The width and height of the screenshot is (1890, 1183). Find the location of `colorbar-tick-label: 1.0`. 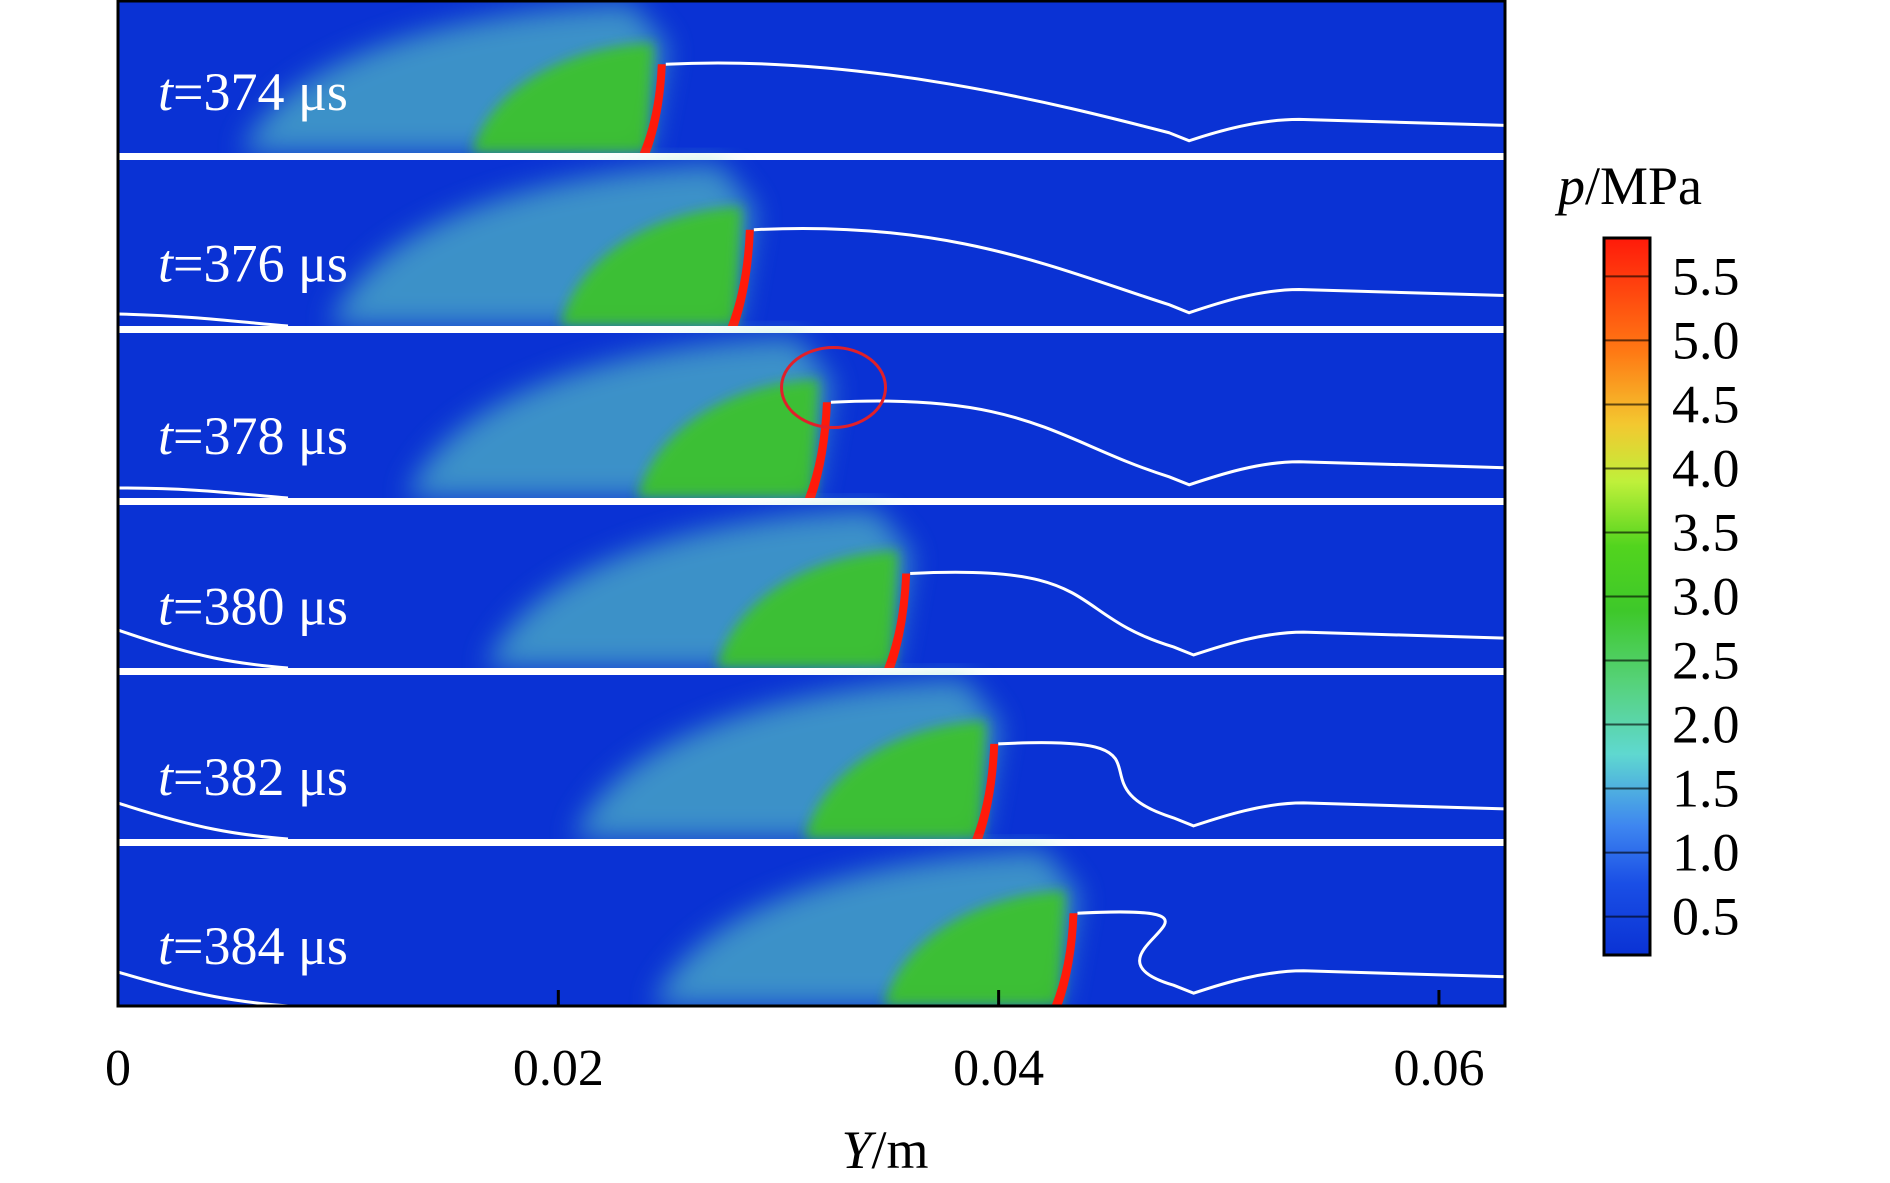

colorbar-tick-label: 1.0 is located at coordinates (1706, 853).